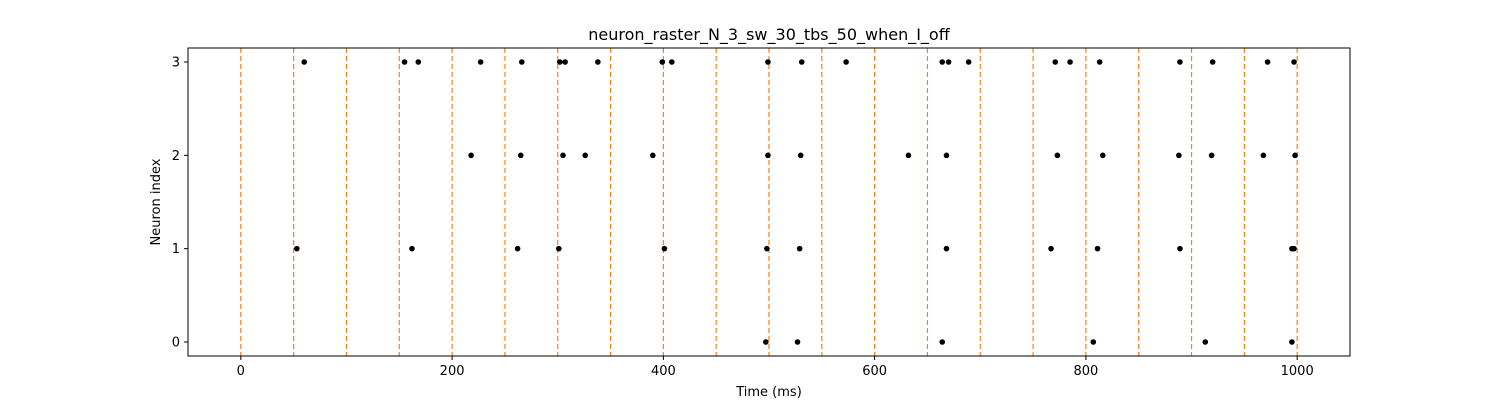  What do you see at coordinates (176, 343) in the screenshot?
I see `y-tick-label: 0` at bounding box center [176, 343].